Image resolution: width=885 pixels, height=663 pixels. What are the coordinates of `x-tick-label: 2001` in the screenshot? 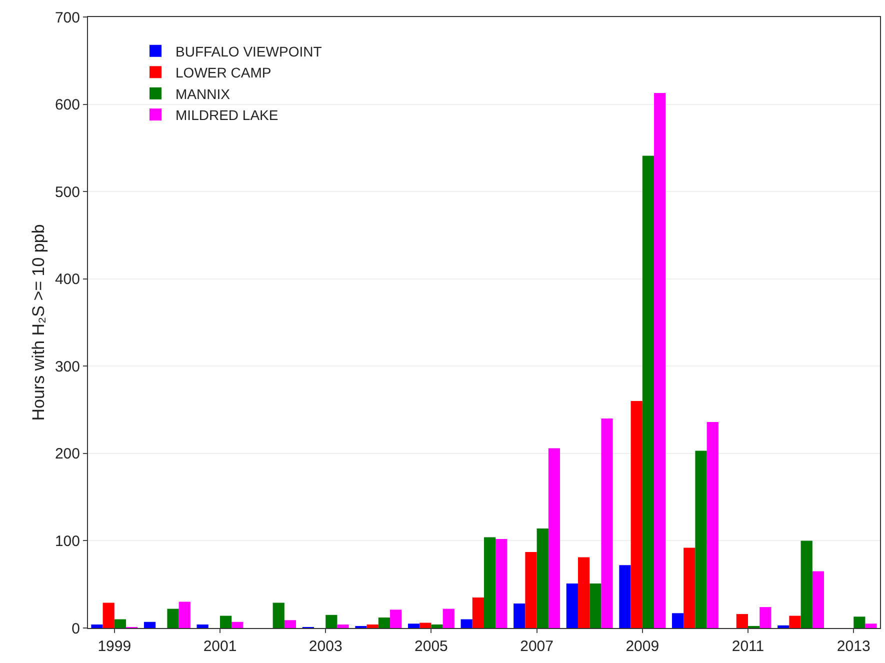 It's located at (220, 646).